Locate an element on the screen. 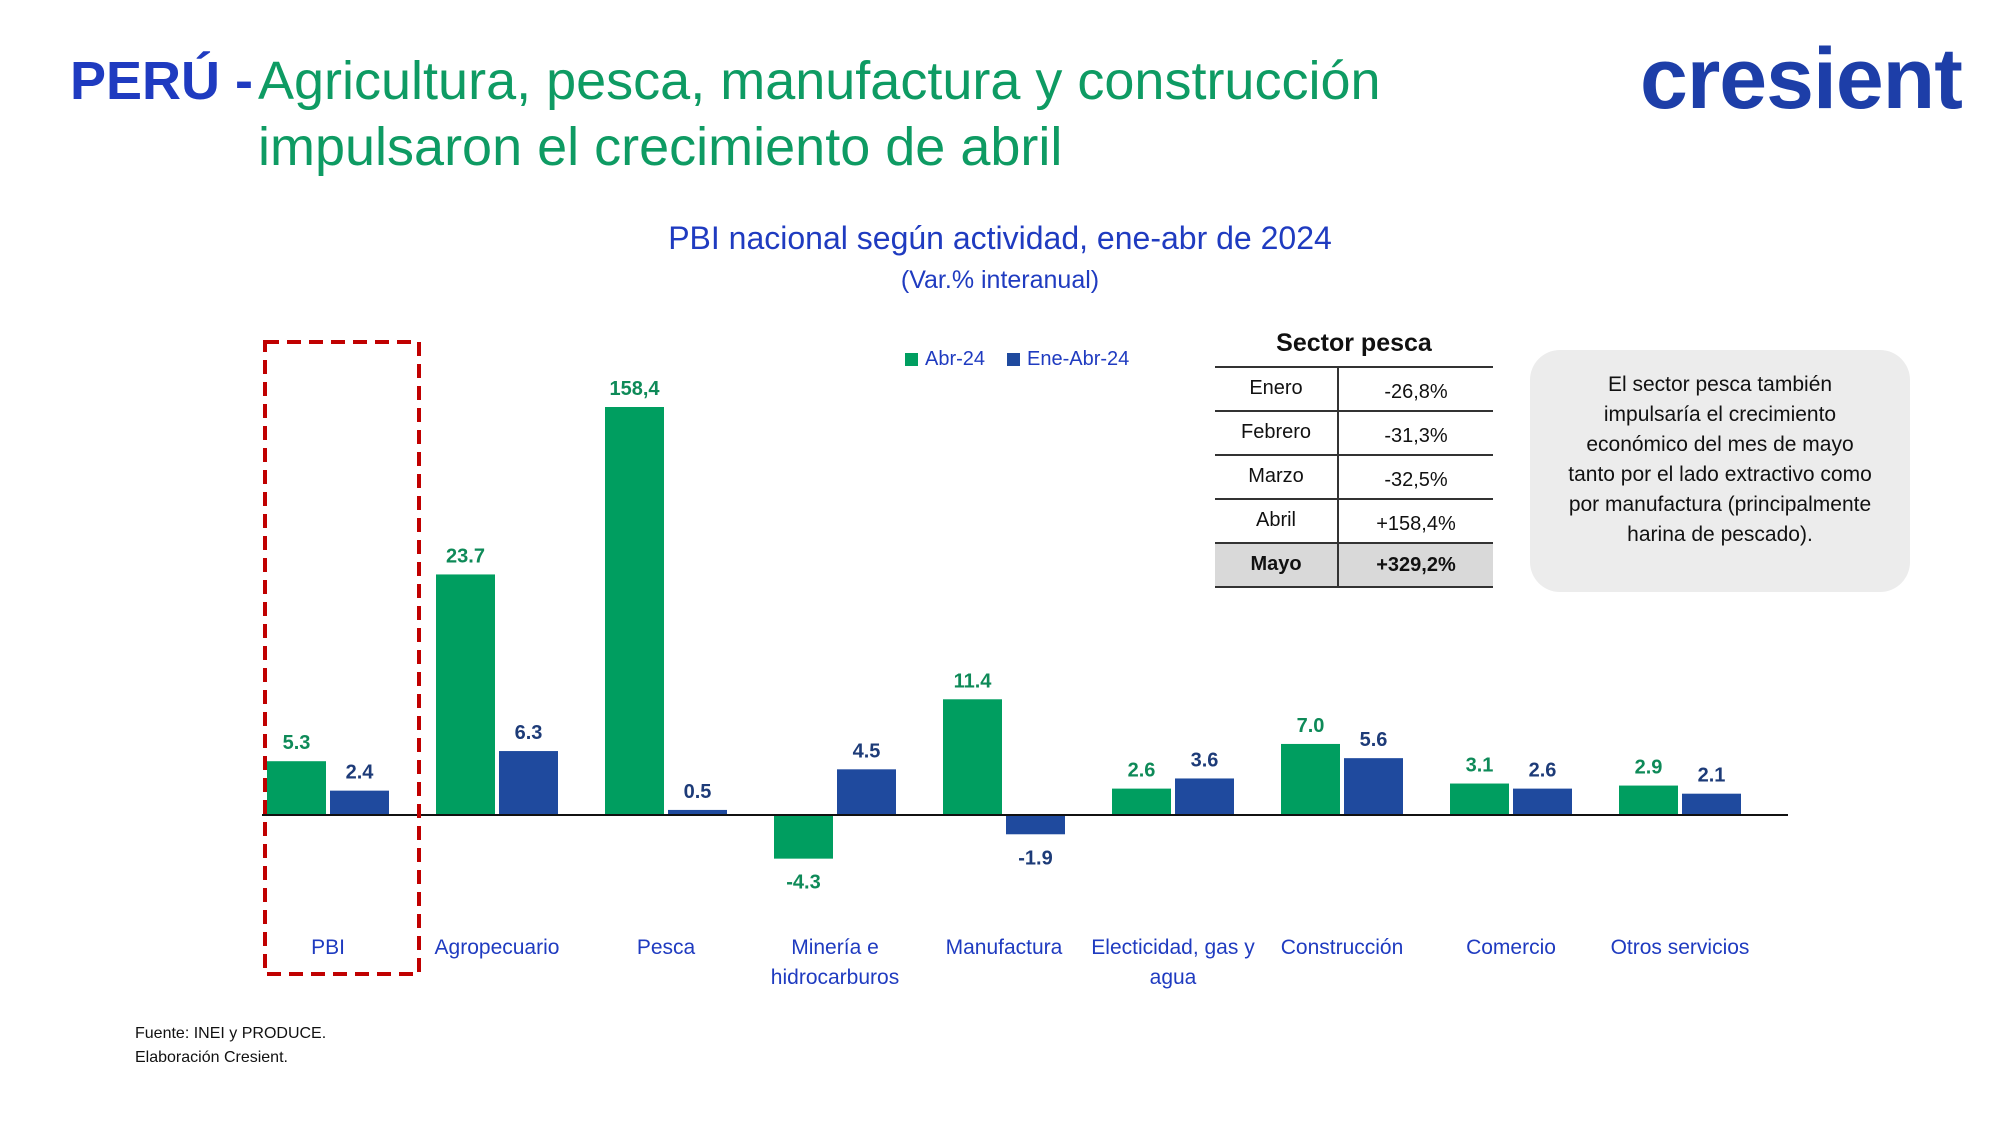  table-title: Sector pesca is located at coordinates (1354, 343).